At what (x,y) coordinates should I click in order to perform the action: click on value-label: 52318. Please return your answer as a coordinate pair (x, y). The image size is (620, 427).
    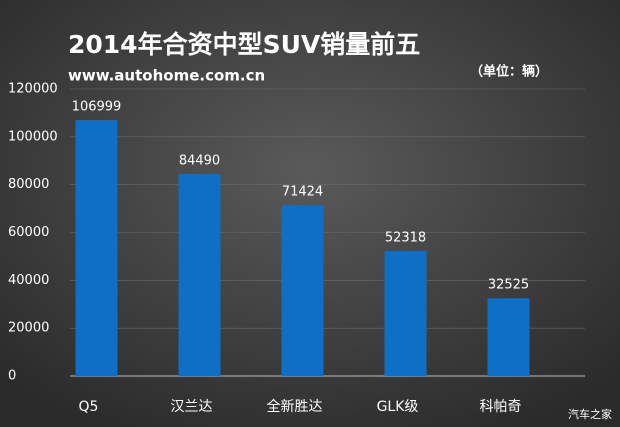
    Looking at the image, I should click on (405, 237).